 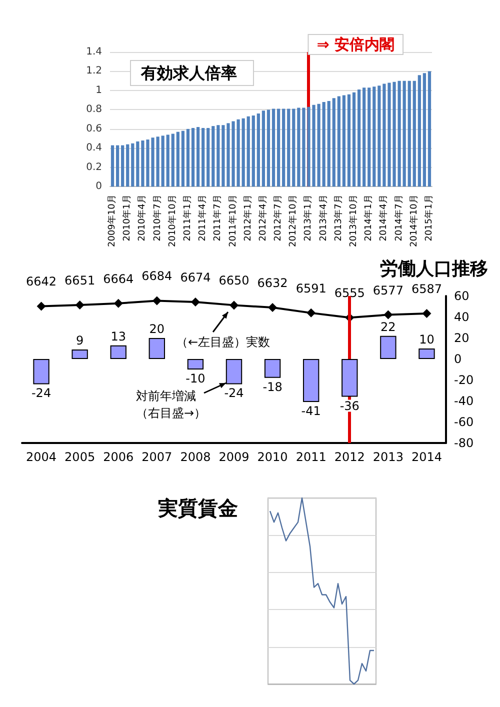 I want to click on annotation: 対前年増減, so click(x=166, y=396).